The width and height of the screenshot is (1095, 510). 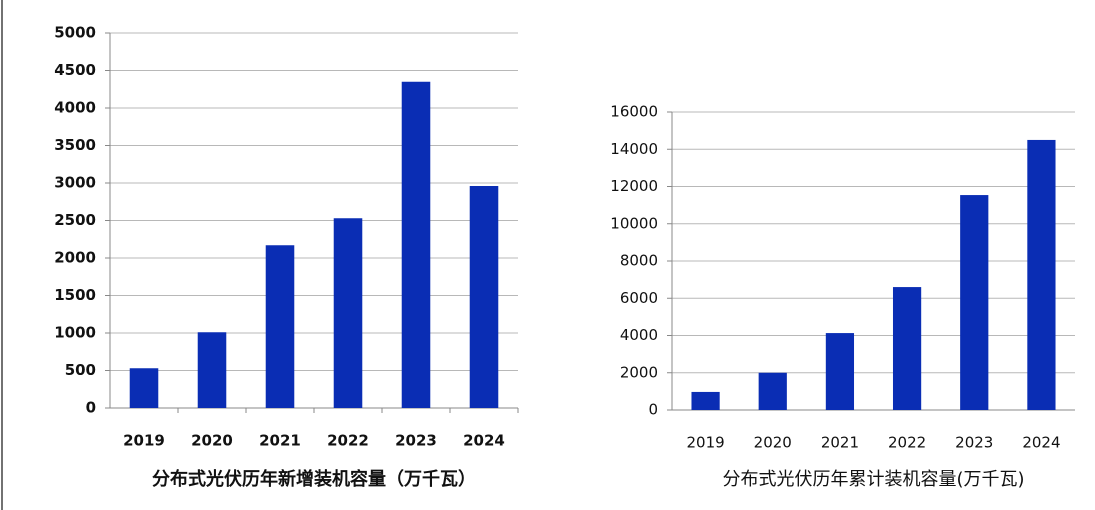 What do you see at coordinates (634, 186) in the screenshot?
I see `y-tick-label: 12000` at bounding box center [634, 186].